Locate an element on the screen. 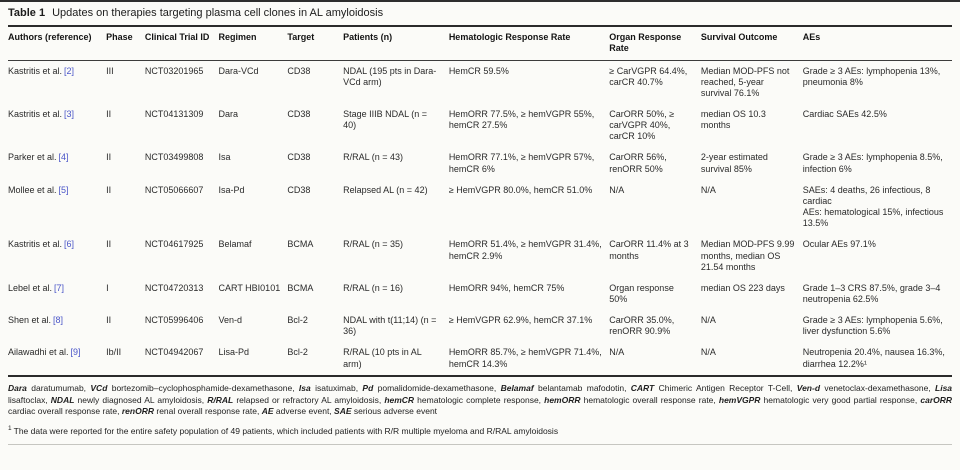 The height and width of the screenshot is (470, 960). abbreviation-term: Belamaf is located at coordinates (517, 387).